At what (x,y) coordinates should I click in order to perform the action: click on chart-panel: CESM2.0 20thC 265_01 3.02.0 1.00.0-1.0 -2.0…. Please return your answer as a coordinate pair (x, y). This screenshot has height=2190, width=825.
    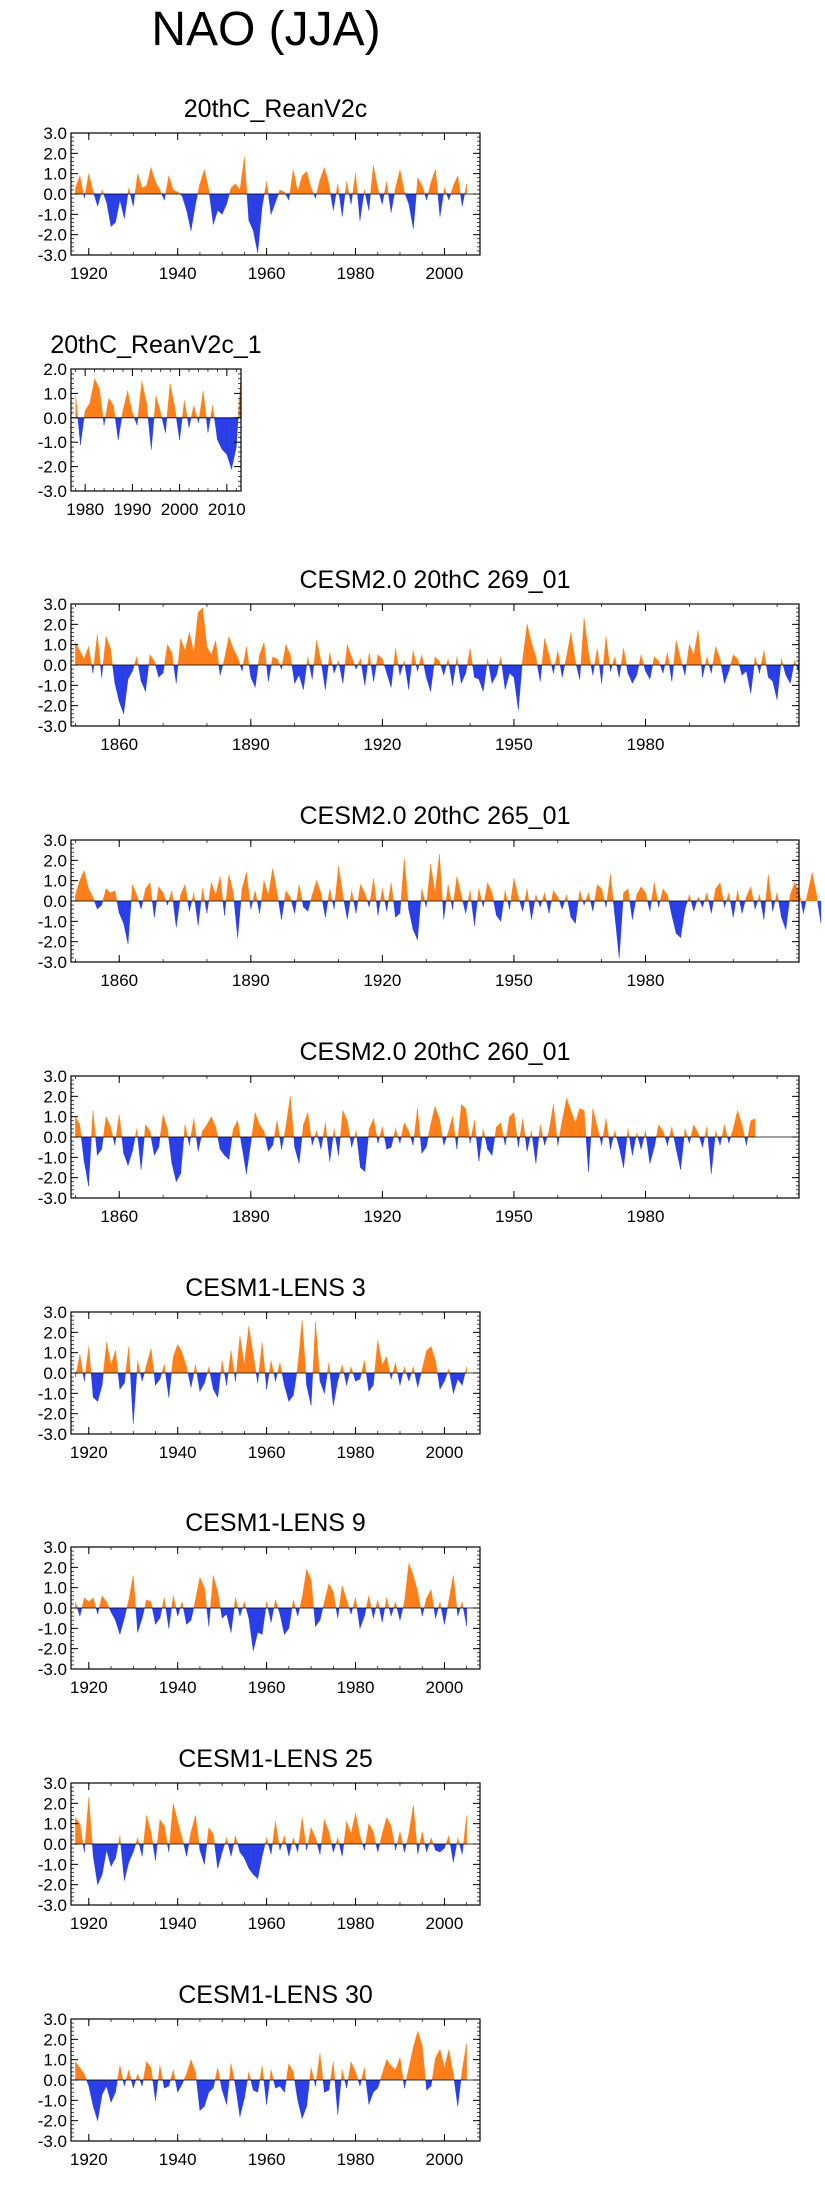
    Looking at the image, I should click on (430, 896).